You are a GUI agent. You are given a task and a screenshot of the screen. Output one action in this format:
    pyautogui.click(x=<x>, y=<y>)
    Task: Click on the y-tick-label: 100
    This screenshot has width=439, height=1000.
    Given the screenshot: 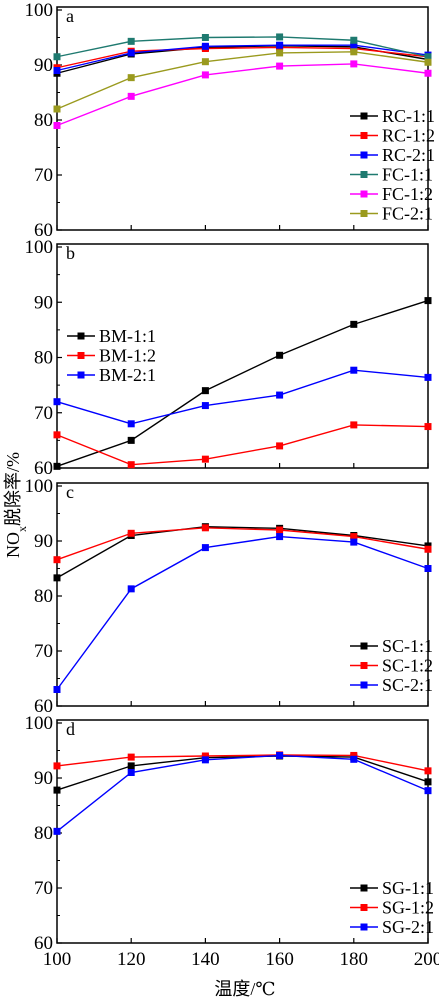 What is the action you would take?
    pyautogui.click(x=39, y=247)
    